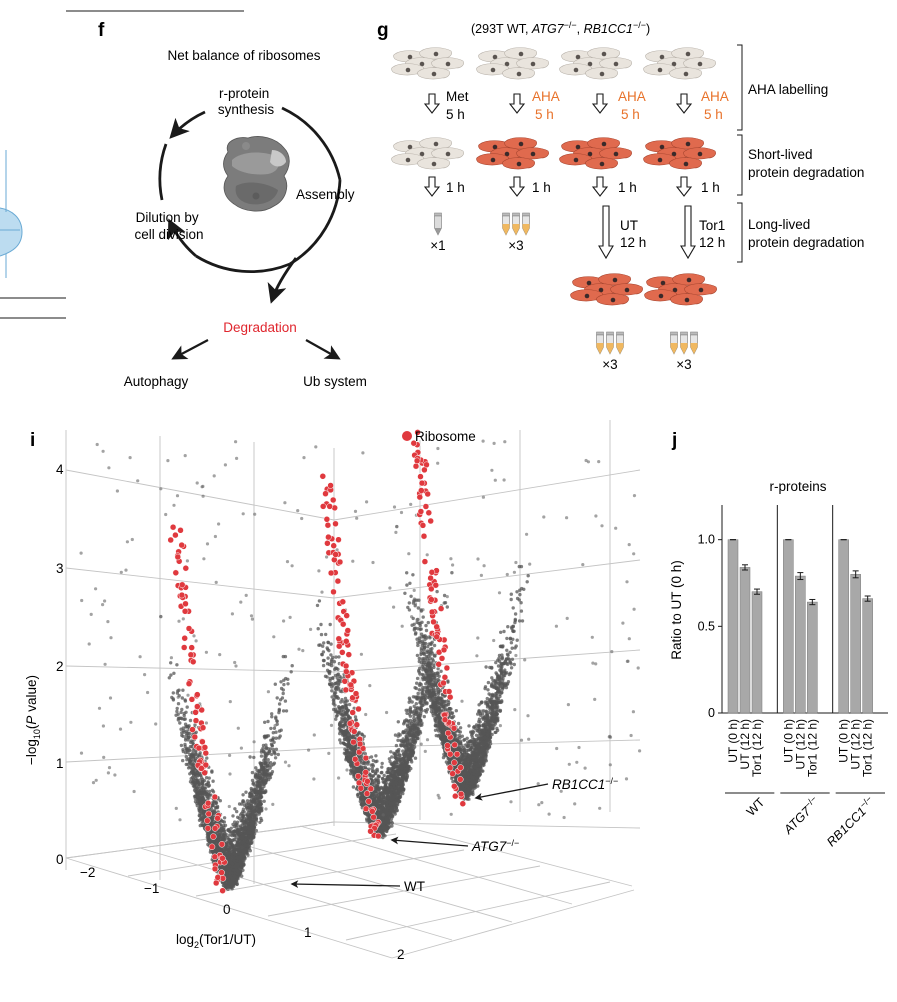  Describe the element at coordinates (383, 30) in the screenshot. I see `panel-g-letter: g` at that location.